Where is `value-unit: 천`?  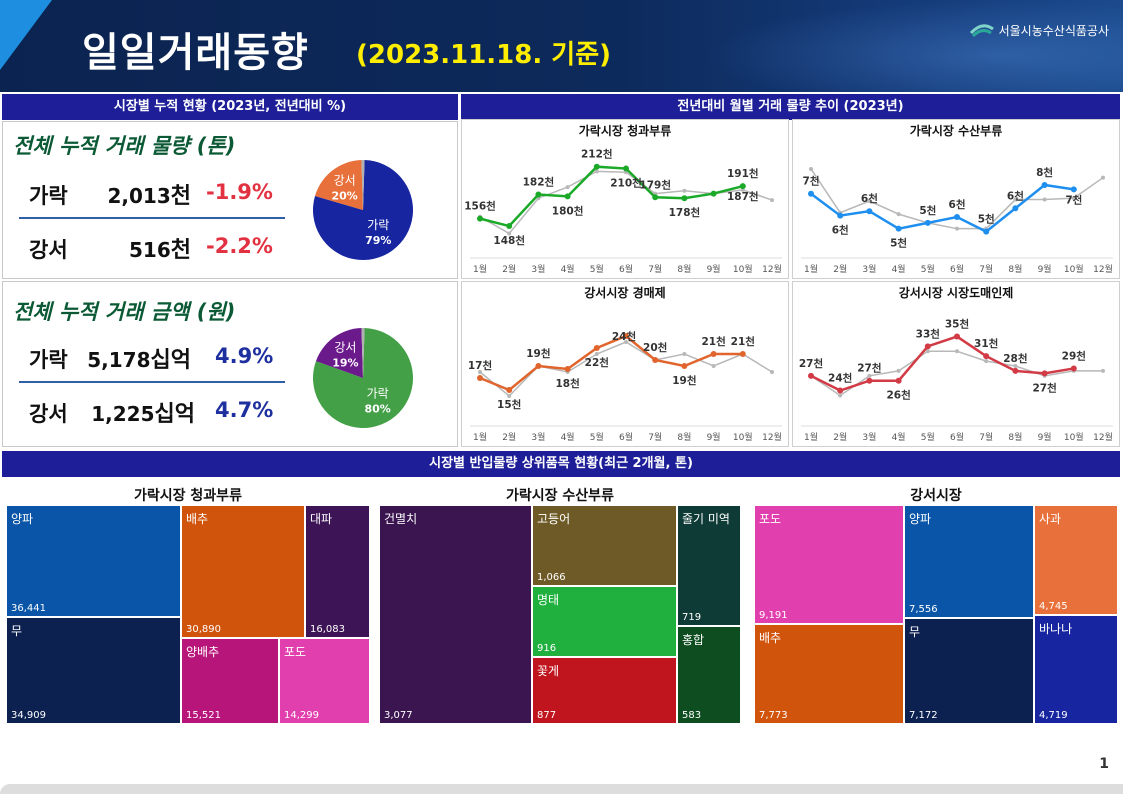
value-unit: 천 is located at coordinates (180, 250).